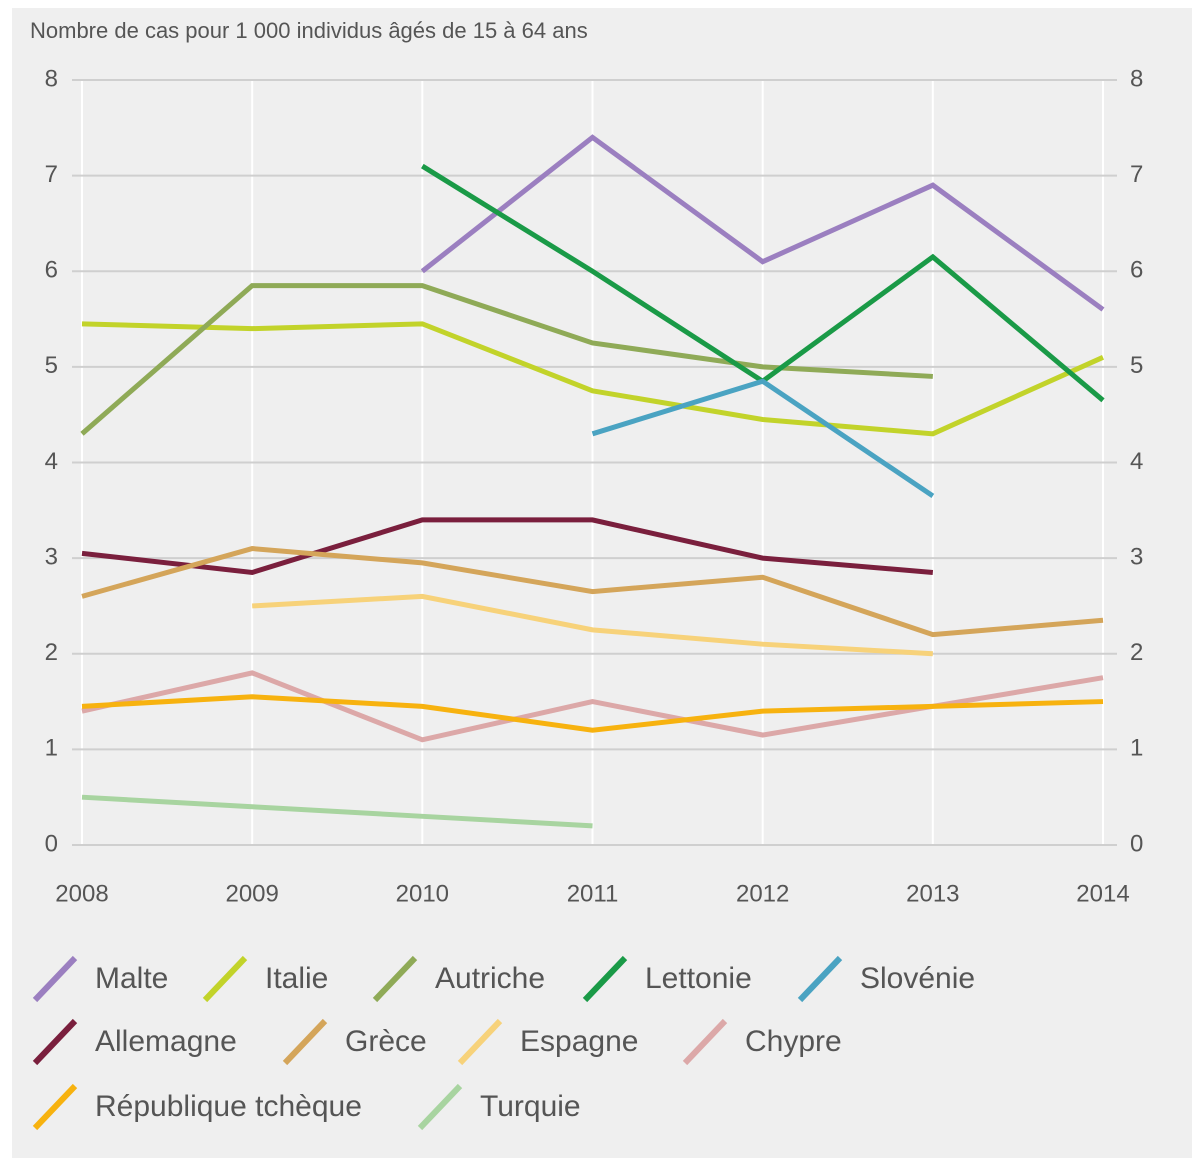  What do you see at coordinates (251, 893) in the screenshot?
I see `x-tick-label: 2009` at bounding box center [251, 893].